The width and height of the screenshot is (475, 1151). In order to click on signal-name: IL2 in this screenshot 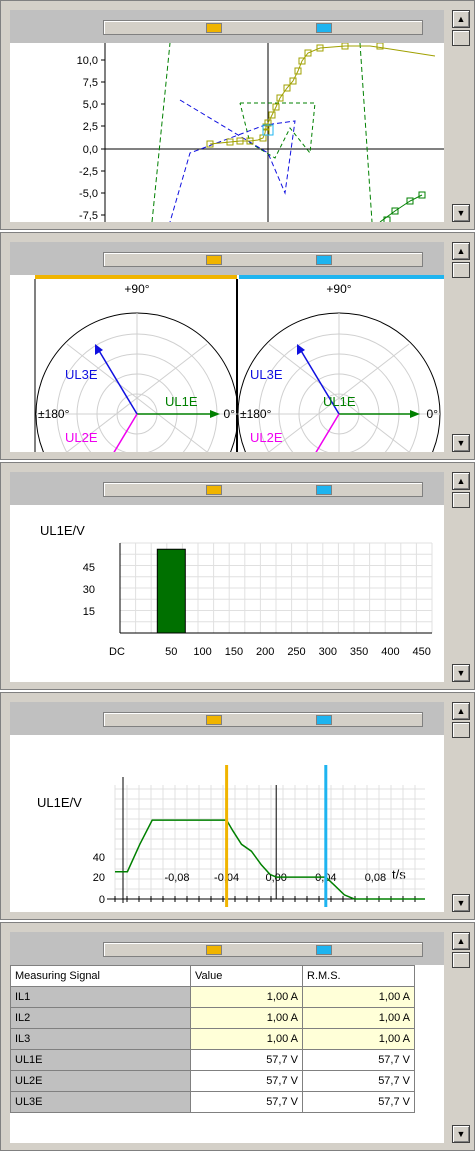, I will do `click(100, 1018)`.